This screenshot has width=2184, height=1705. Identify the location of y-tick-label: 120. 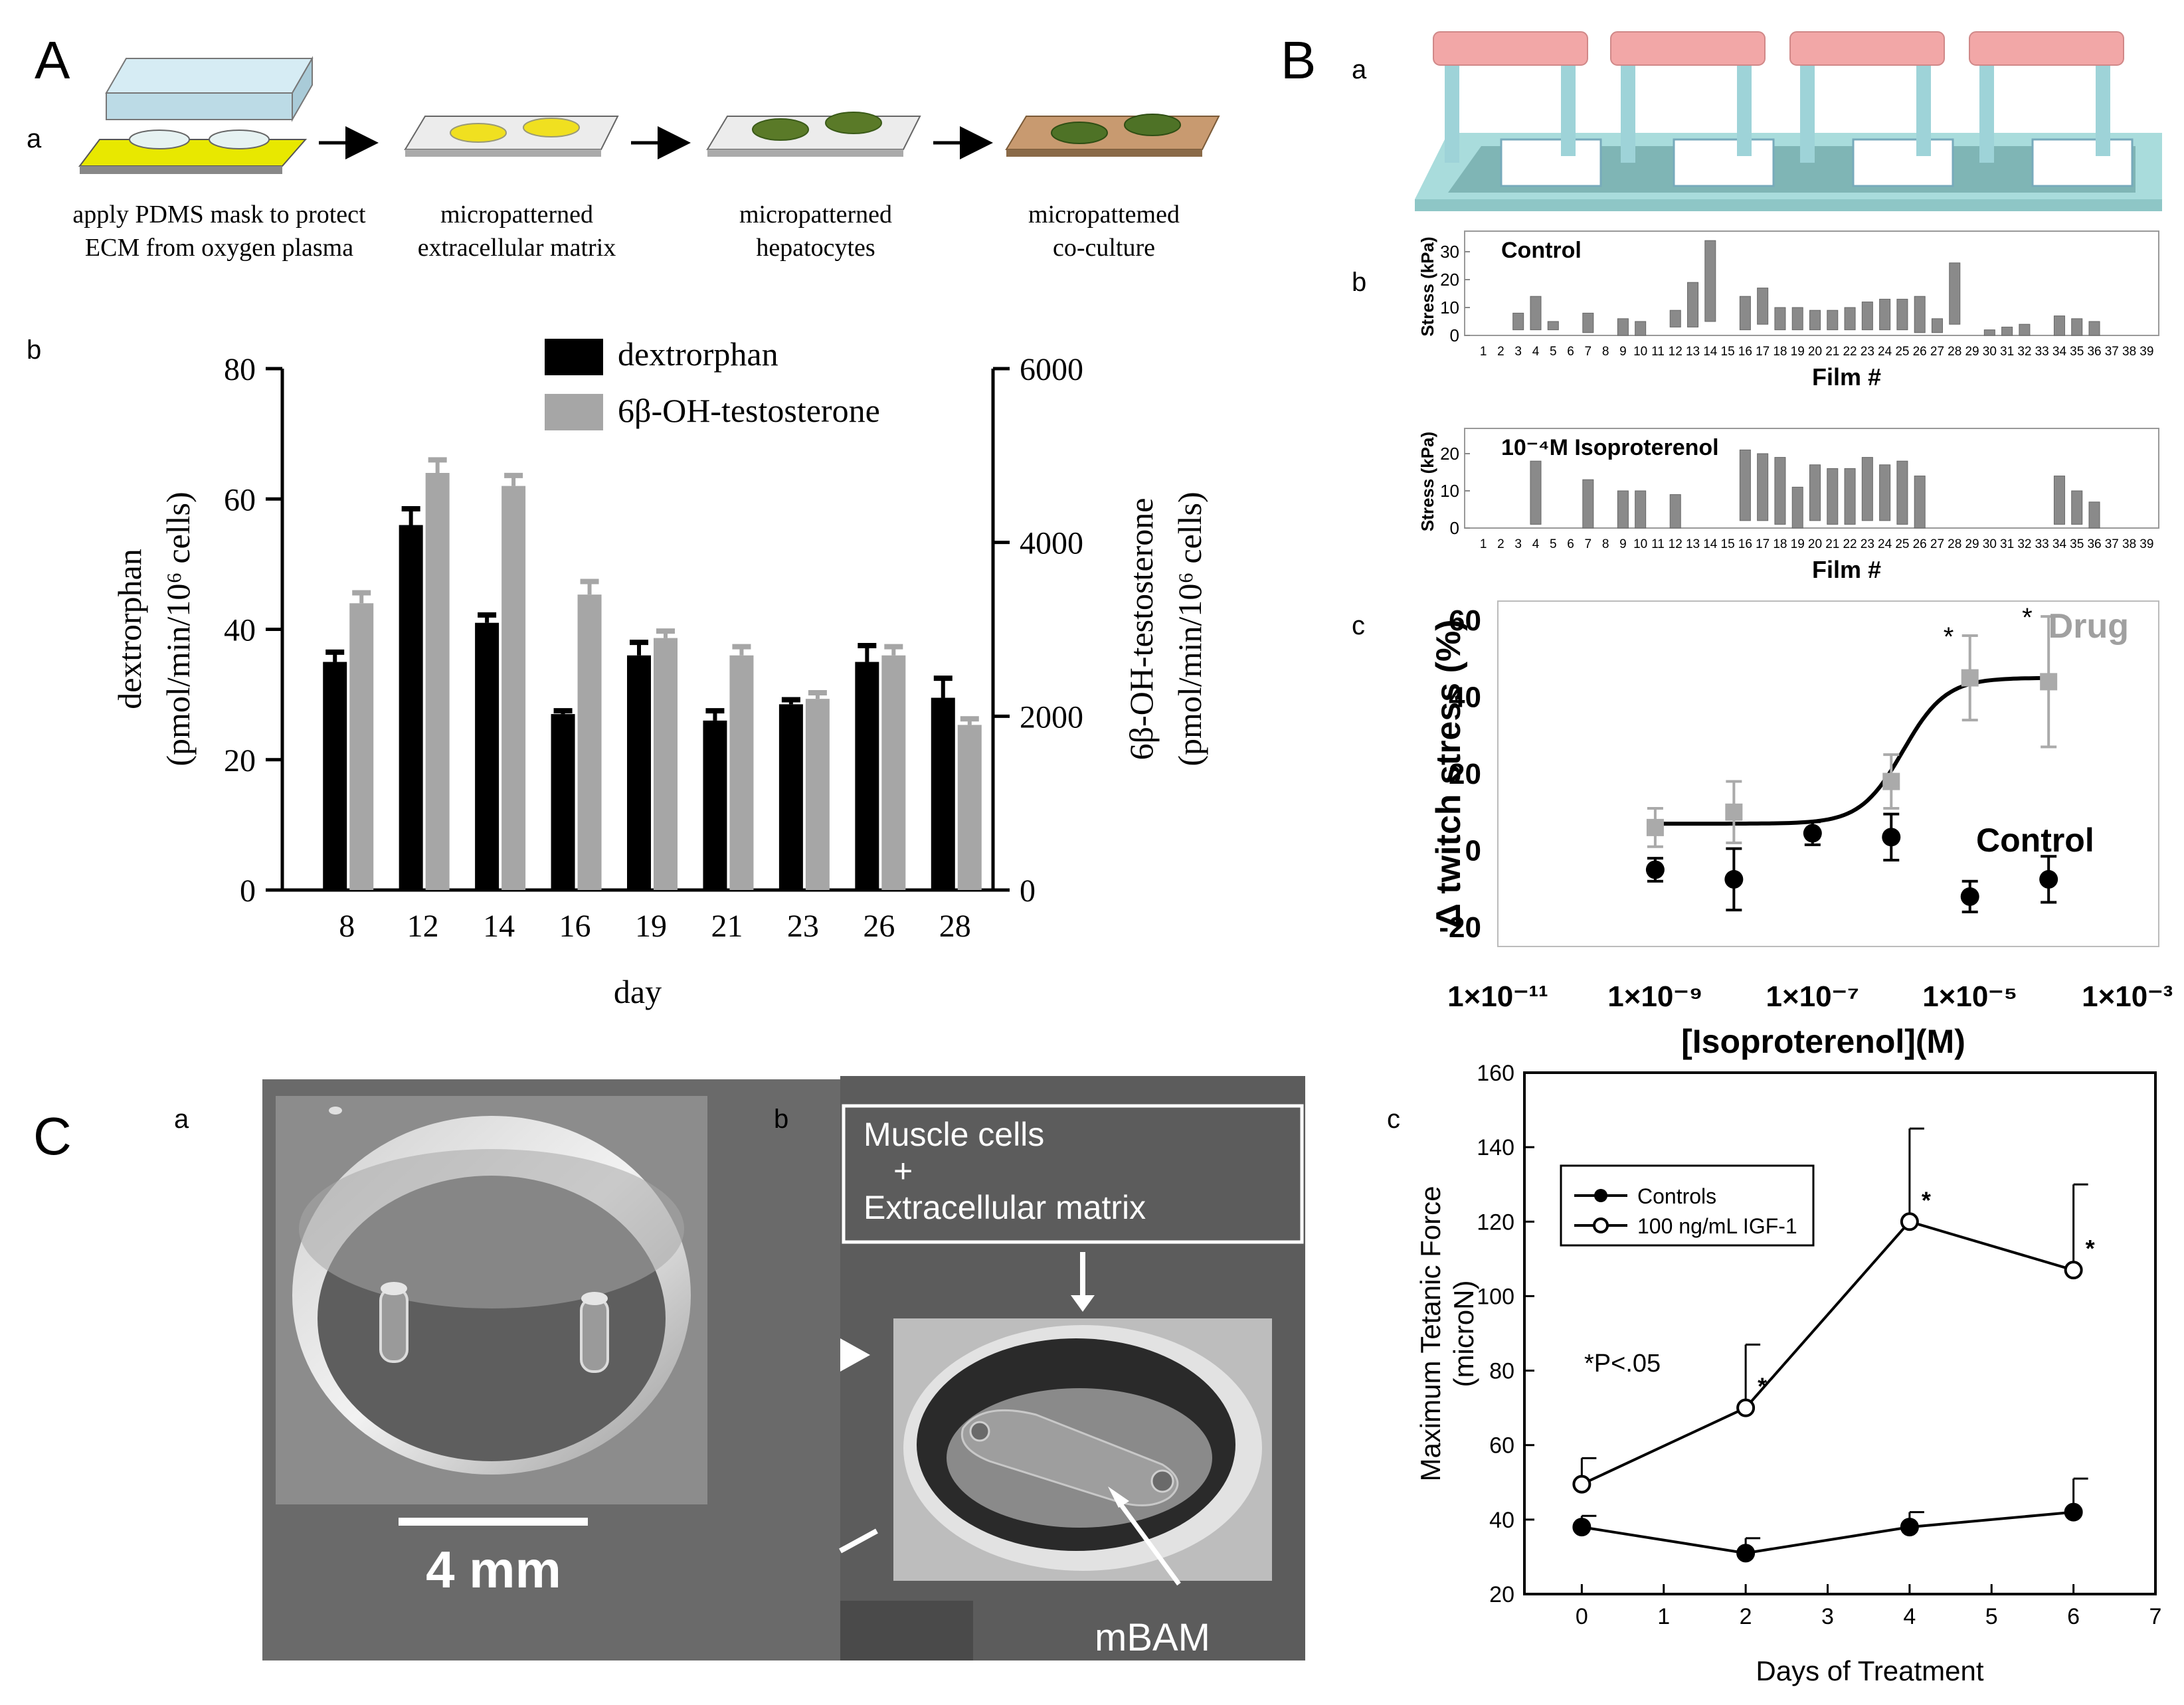
(1495, 1222).